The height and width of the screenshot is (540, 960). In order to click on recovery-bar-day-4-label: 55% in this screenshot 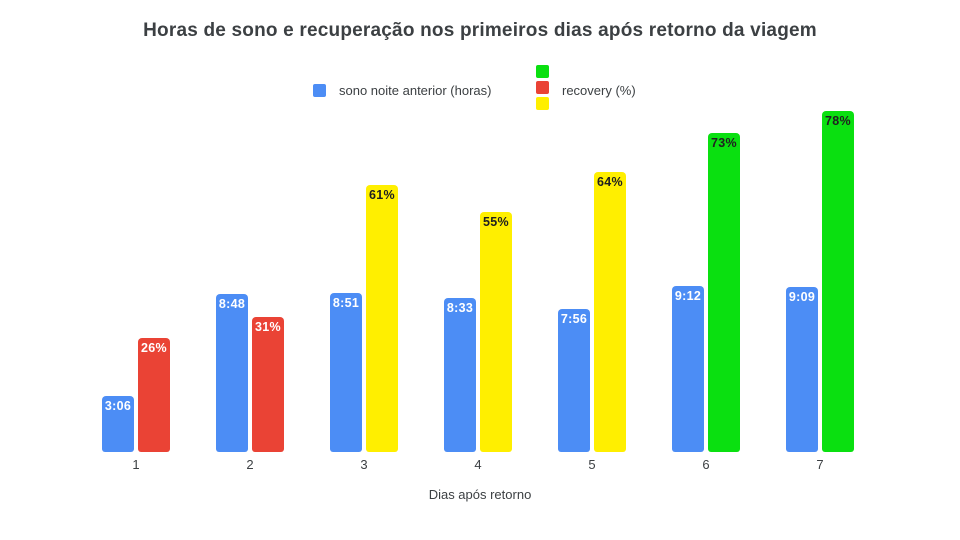, I will do `click(496, 222)`.